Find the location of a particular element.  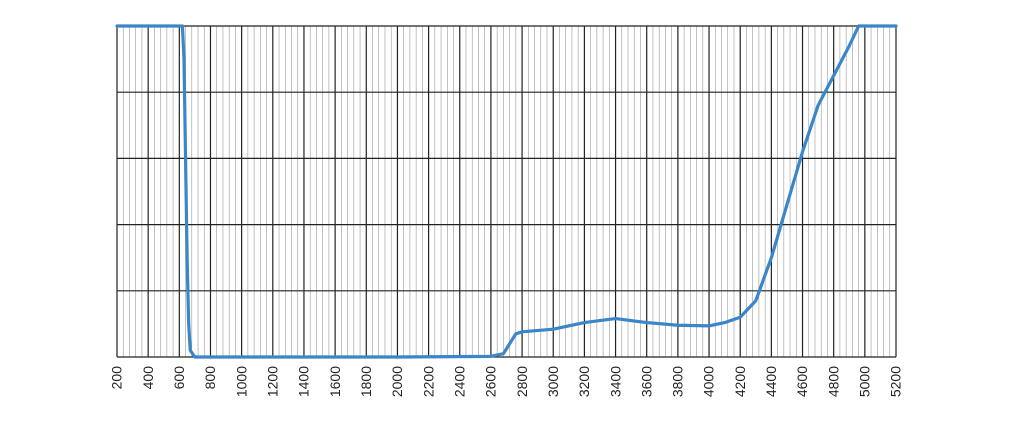

x-tick-label: 3200 is located at coordinates (584, 381).